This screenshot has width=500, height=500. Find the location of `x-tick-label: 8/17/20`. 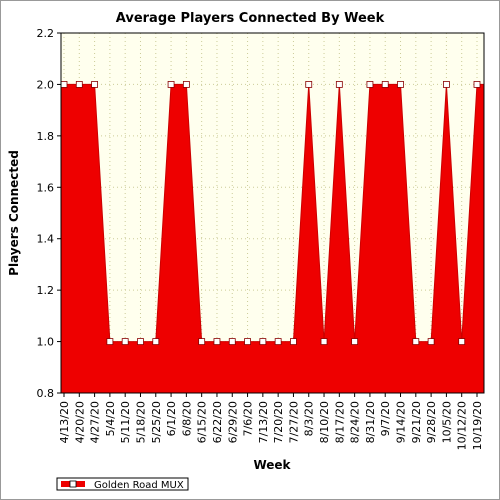

x-tick-label: 8/17/20 is located at coordinates (339, 422).